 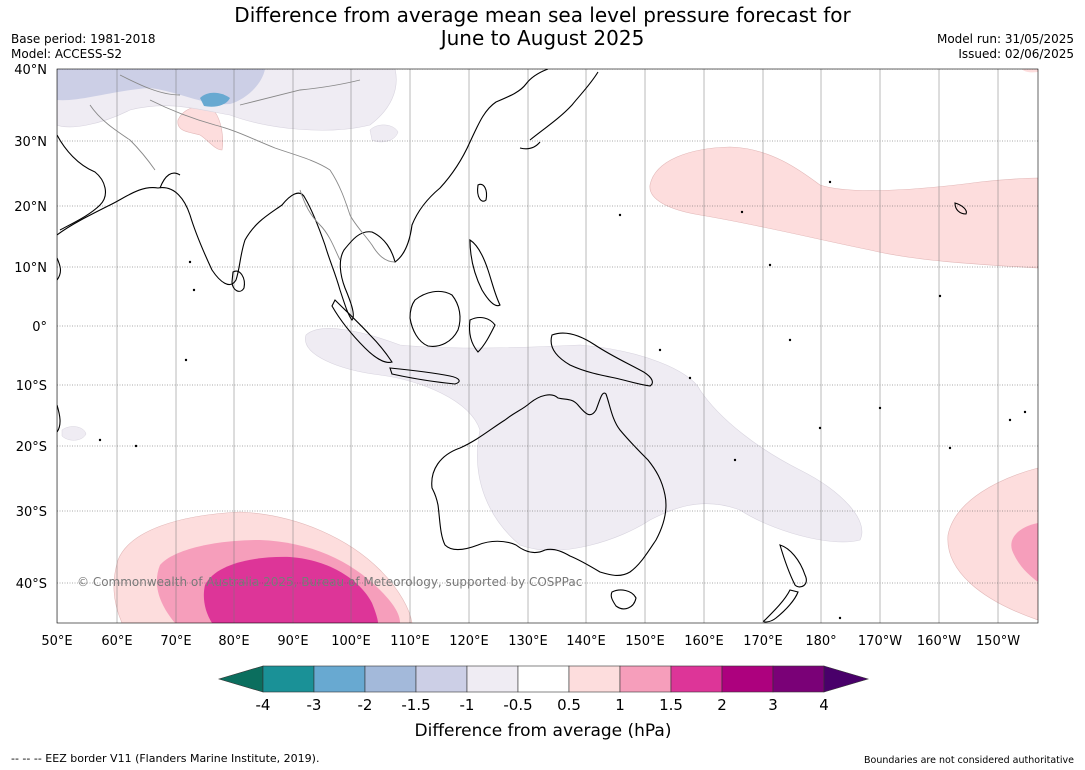 I want to click on coastline-new-guinea, so click(x=601, y=359).